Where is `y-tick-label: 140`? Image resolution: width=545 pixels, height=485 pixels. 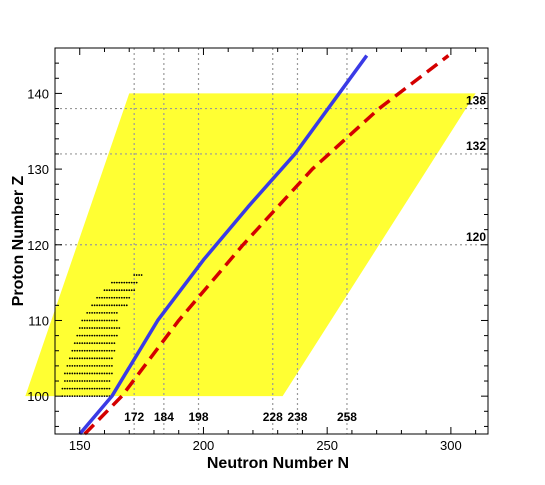
y-tick-label: 140 is located at coordinates (38, 93).